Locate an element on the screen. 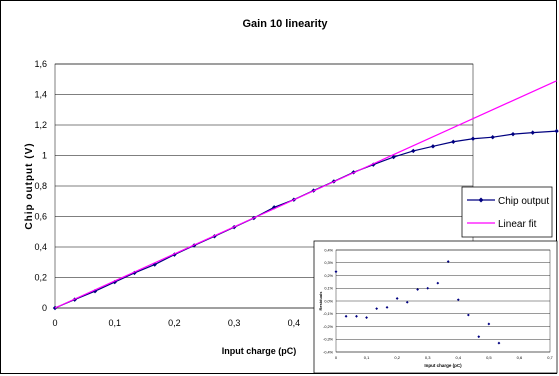 Image resolution: width=559 pixels, height=376 pixels. y-tick-label: -0,1% is located at coordinates (328, 314).